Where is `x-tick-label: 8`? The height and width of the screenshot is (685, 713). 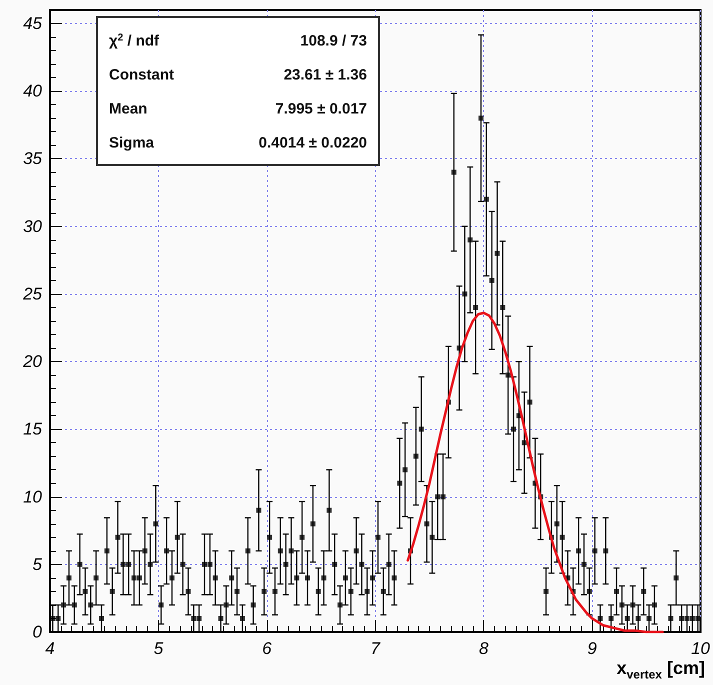 x-tick-label: 8 is located at coordinates (483, 648).